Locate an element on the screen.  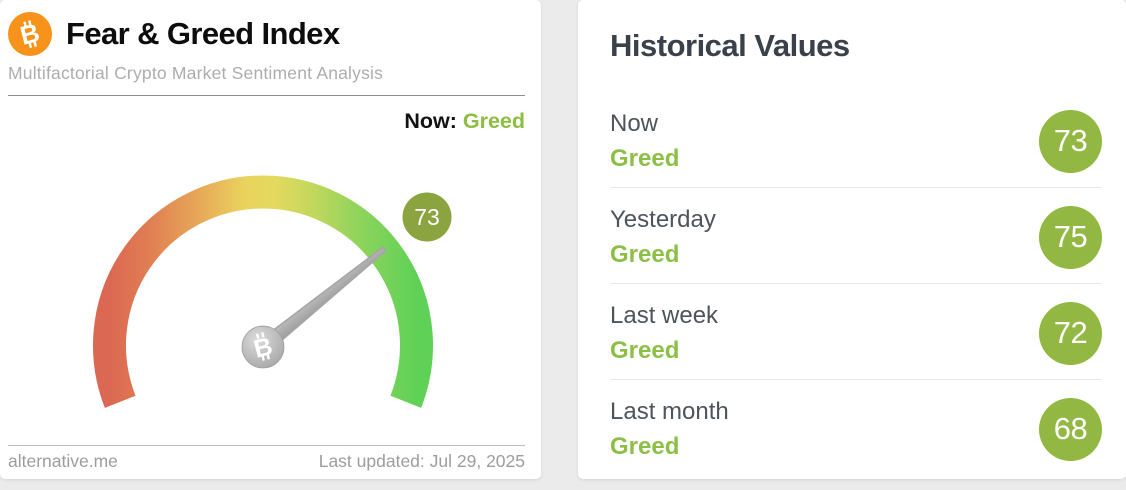
gauge-value-text: 73 is located at coordinates (427, 217).